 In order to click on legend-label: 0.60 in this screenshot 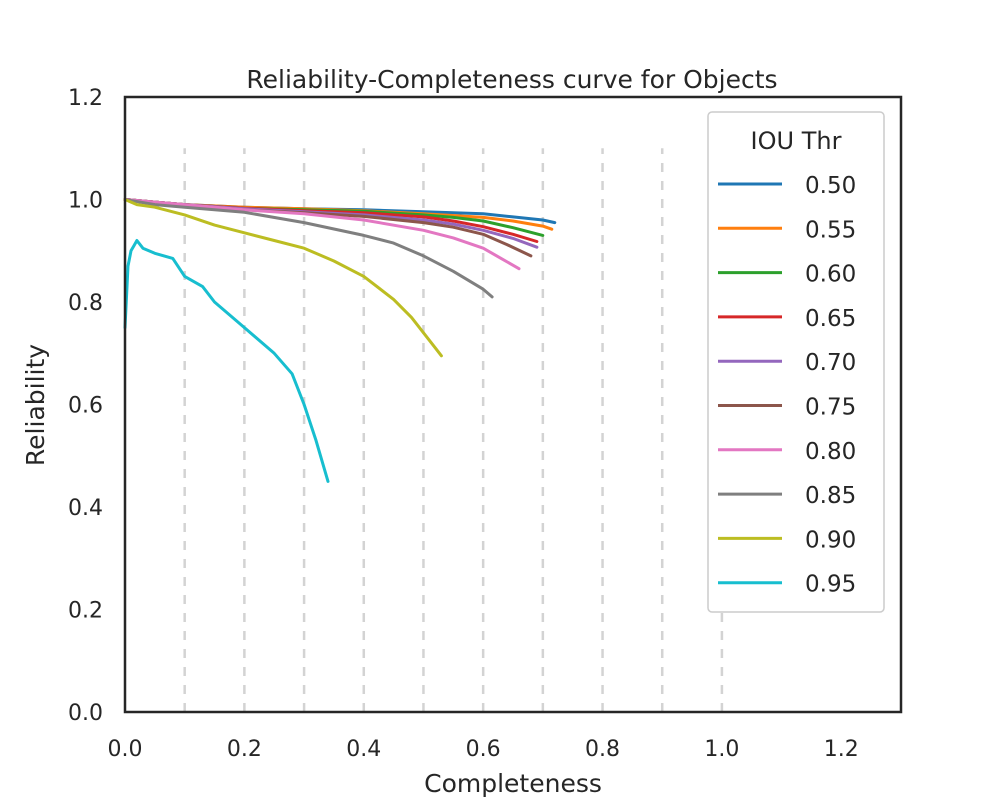, I will do `click(830, 275)`.